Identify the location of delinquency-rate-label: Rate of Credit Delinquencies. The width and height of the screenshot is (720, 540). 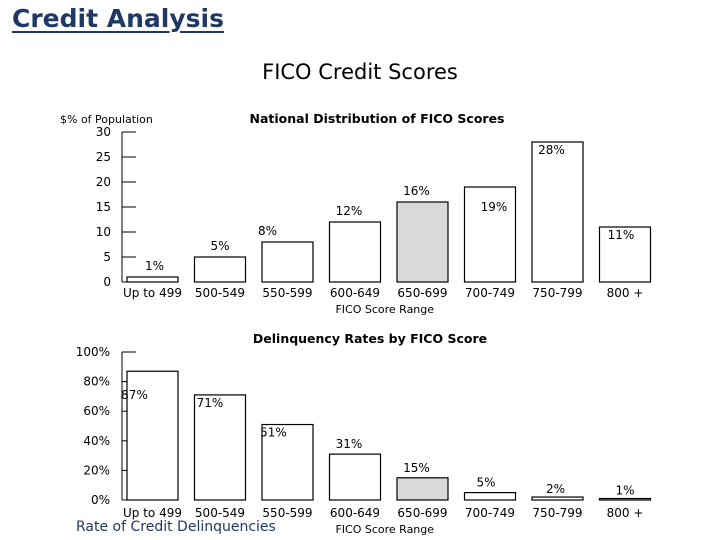
(176, 527).